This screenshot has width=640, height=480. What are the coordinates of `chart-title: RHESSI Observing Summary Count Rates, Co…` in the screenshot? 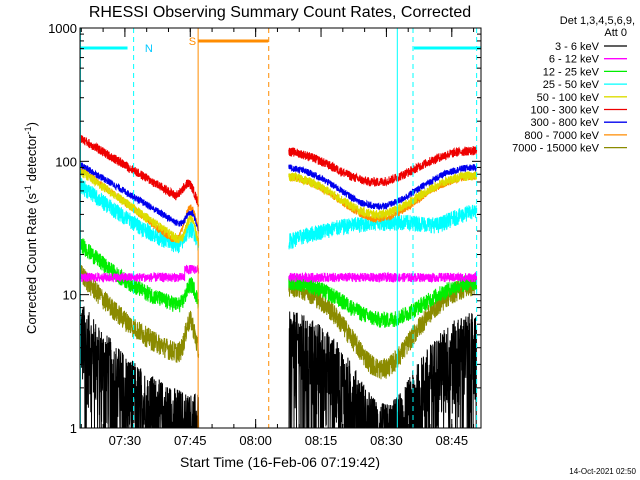 It's located at (280, 12).